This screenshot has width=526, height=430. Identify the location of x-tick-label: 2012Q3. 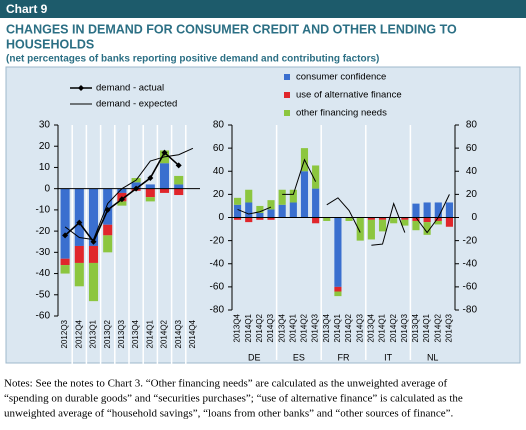
(64, 333).